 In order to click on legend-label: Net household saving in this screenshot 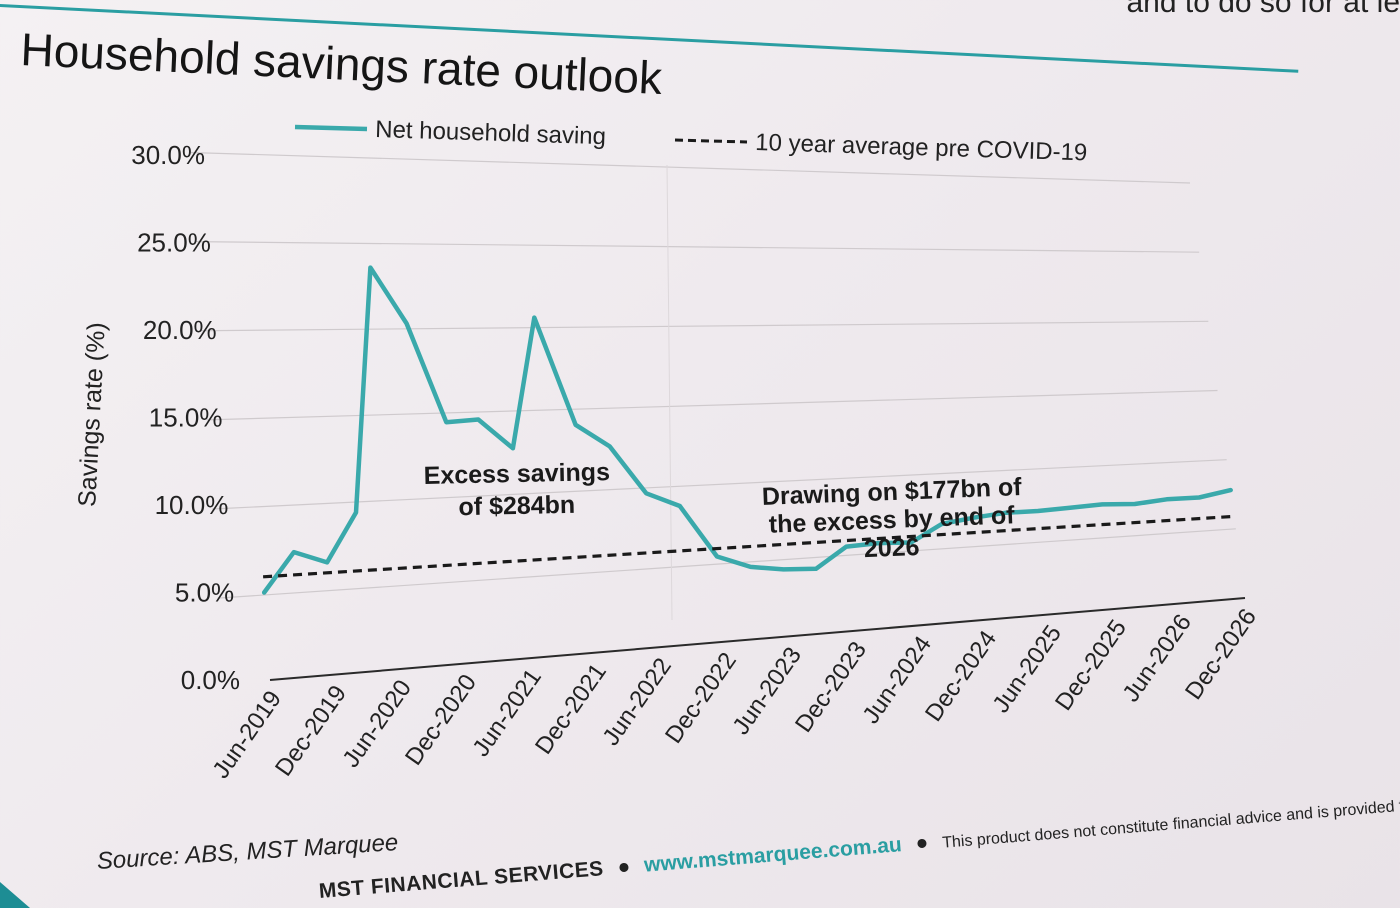, I will do `click(491, 133)`.